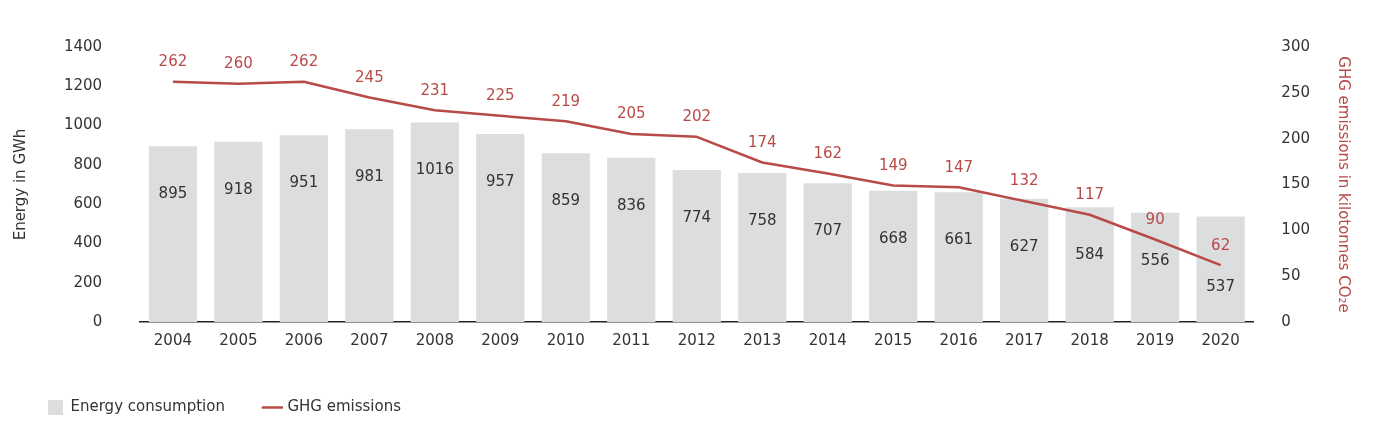  I want to click on x-tick-label: 2011, so click(631, 339).